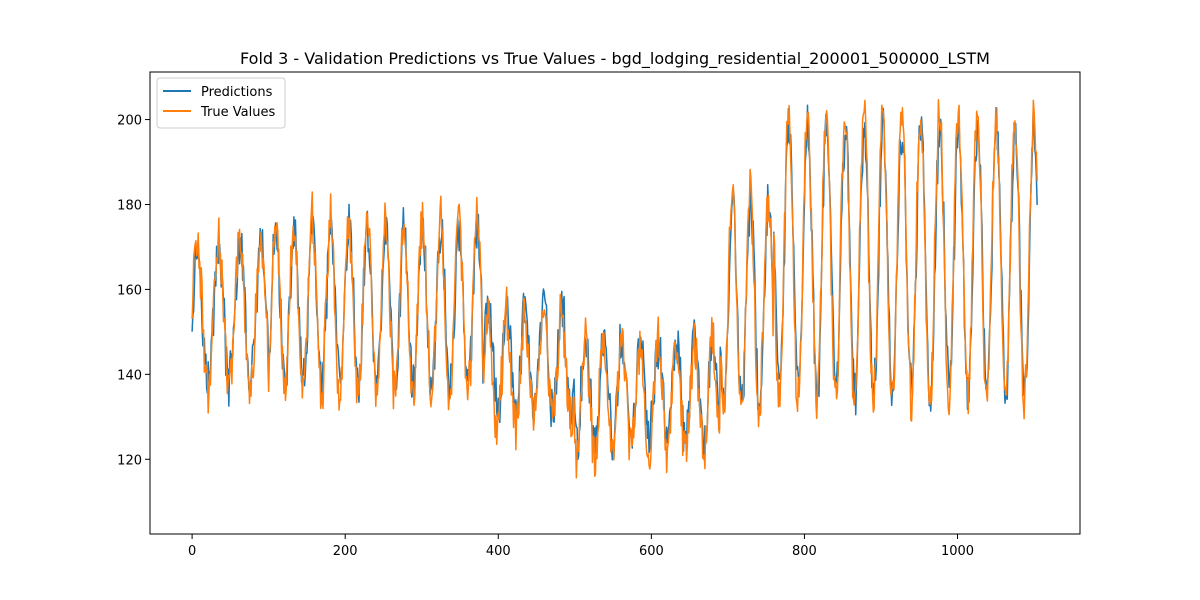 This screenshot has height=600, width=1200. Describe the element at coordinates (129, 460) in the screenshot. I see `y-tick-label: 120` at that location.